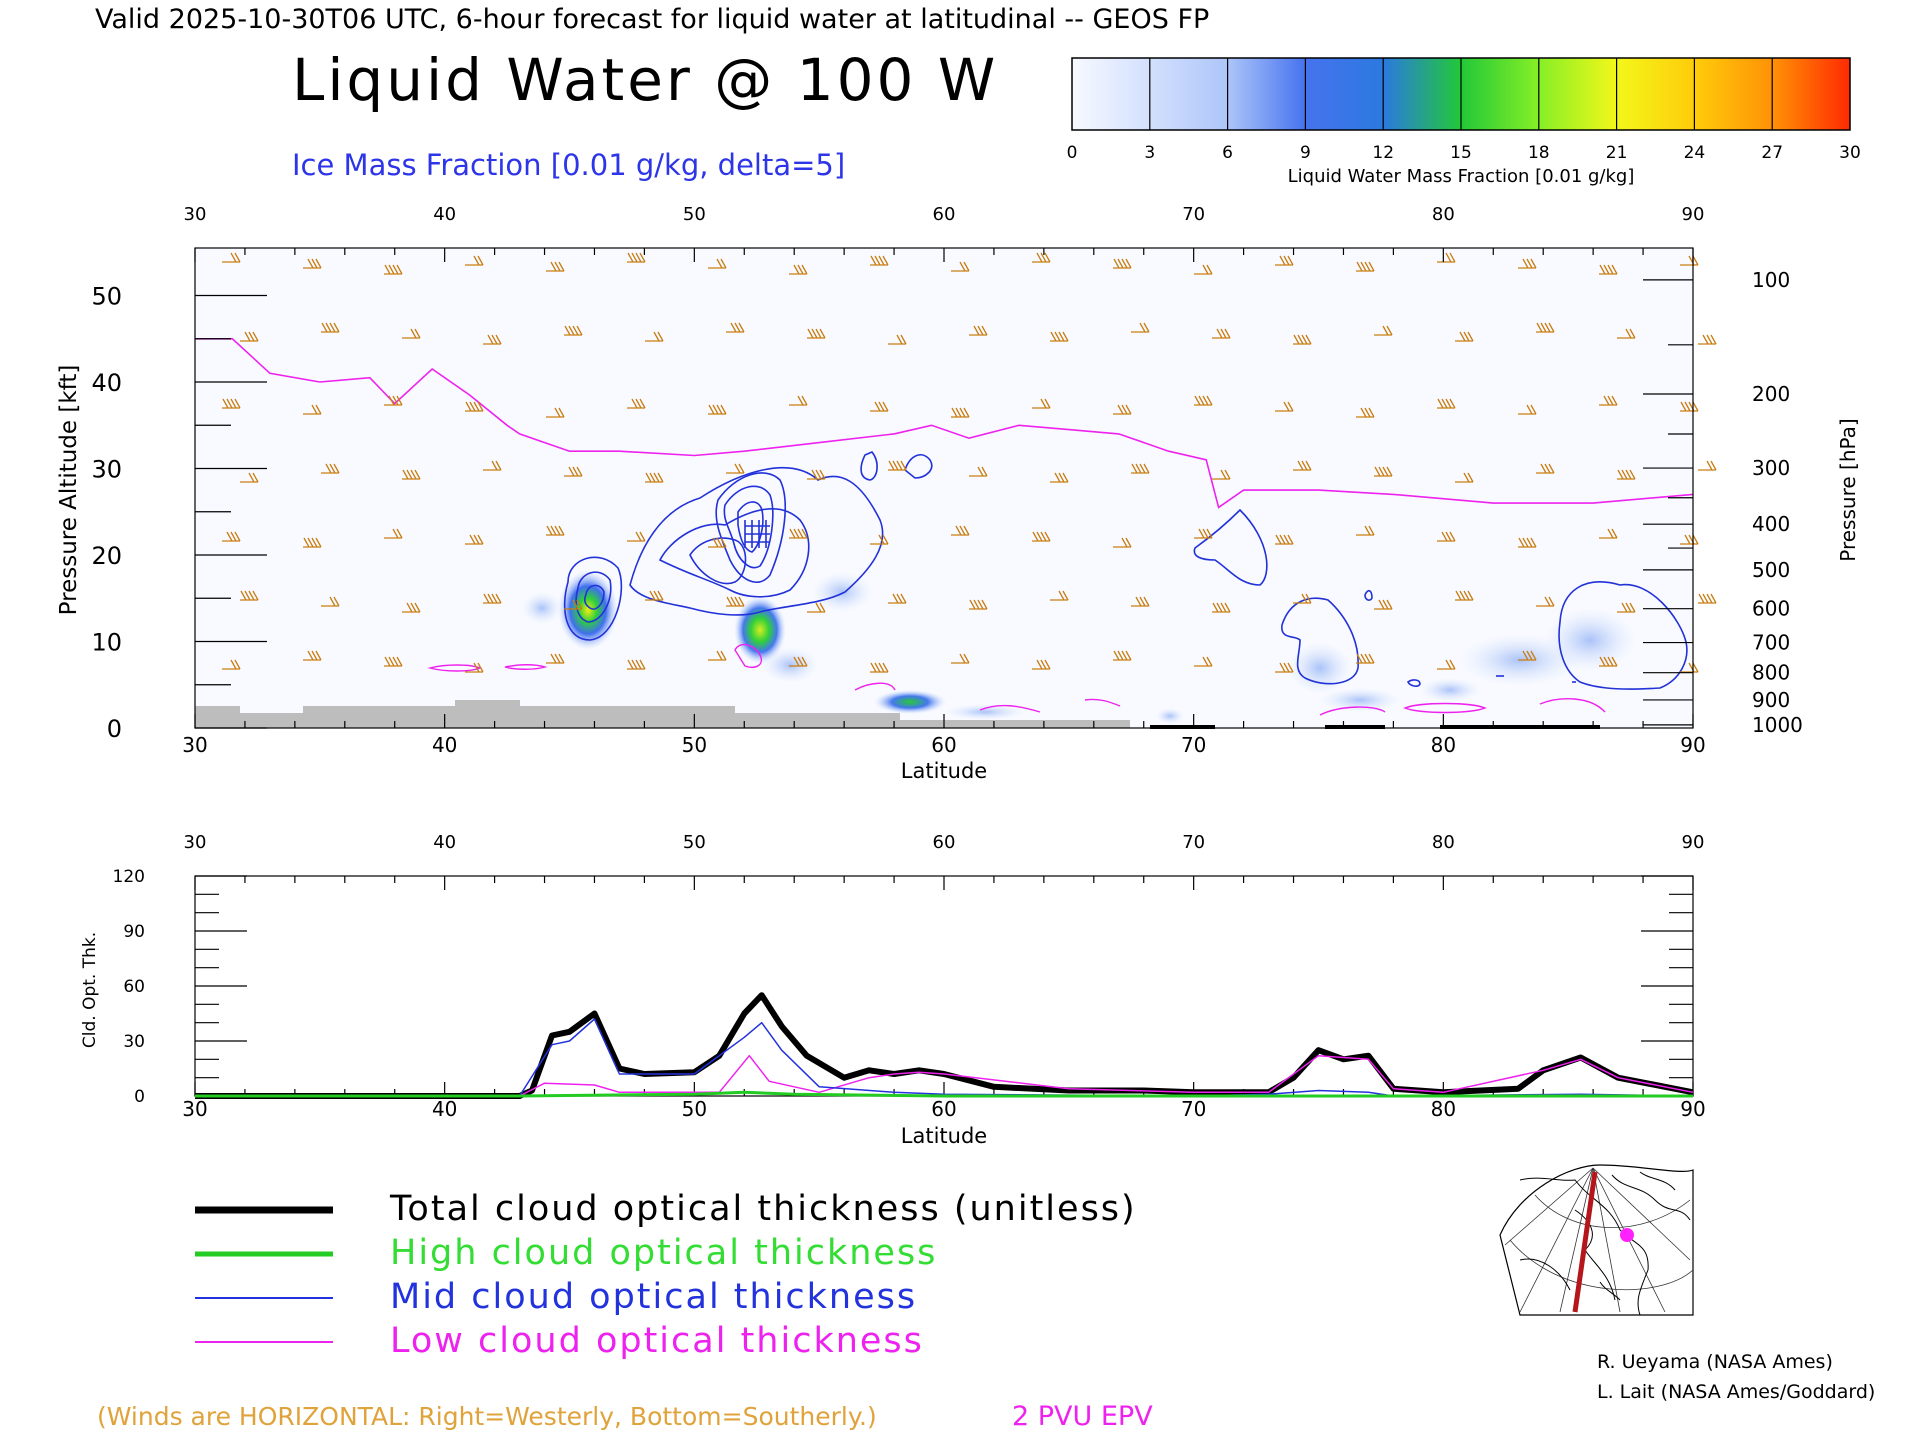 The height and width of the screenshot is (1444, 1920). What do you see at coordinates (106, 556) in the screenshot?
I see `top-y-tick-label: 20` at bounding box center [106, 556].